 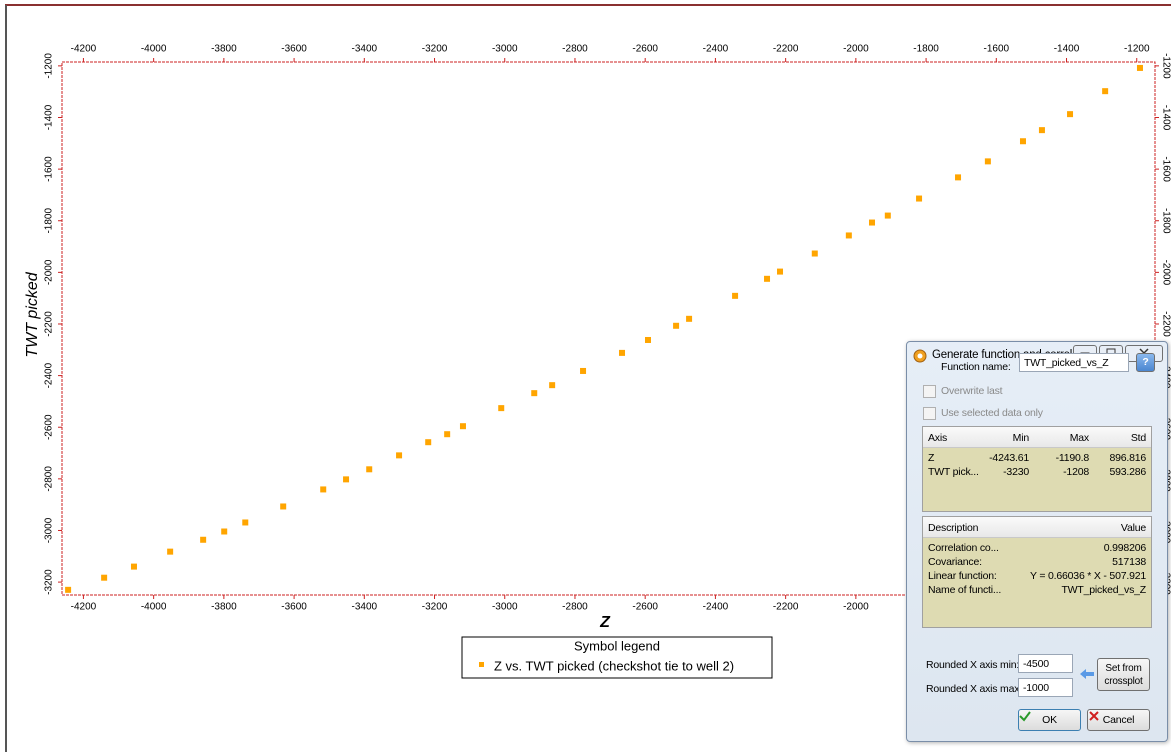 I want to click on y-tick-label: -3200, so click(x=49, y=582).